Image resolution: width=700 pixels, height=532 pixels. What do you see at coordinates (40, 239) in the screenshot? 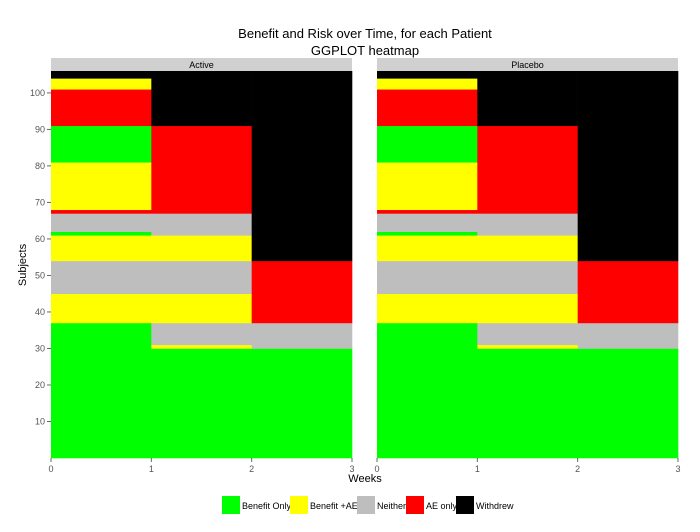
I see `y-tick-label: 60` at bounding box center [40, 239].